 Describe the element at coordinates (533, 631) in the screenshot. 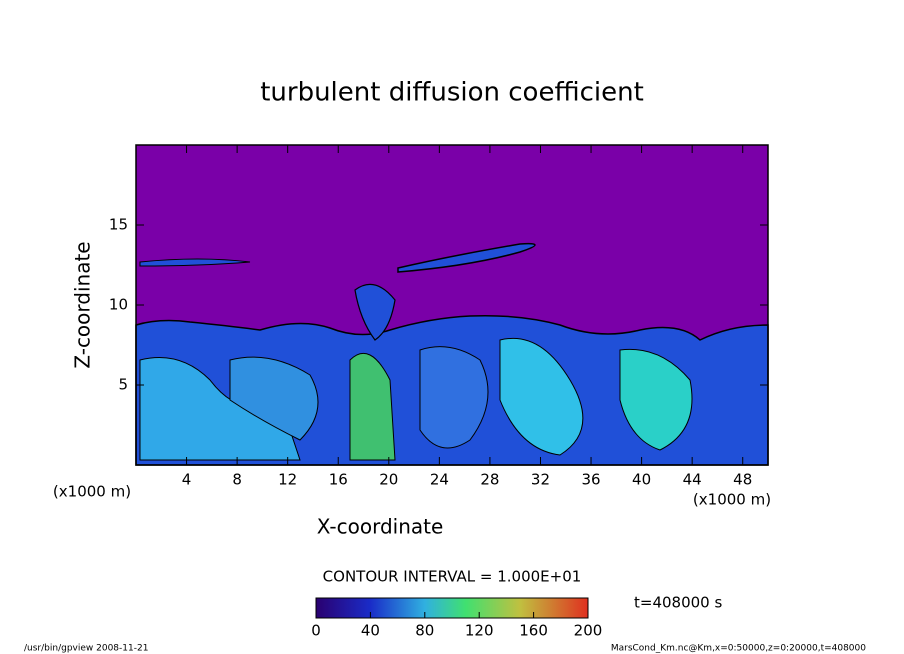

I see `colorbar-tick-label: 160` at that location.